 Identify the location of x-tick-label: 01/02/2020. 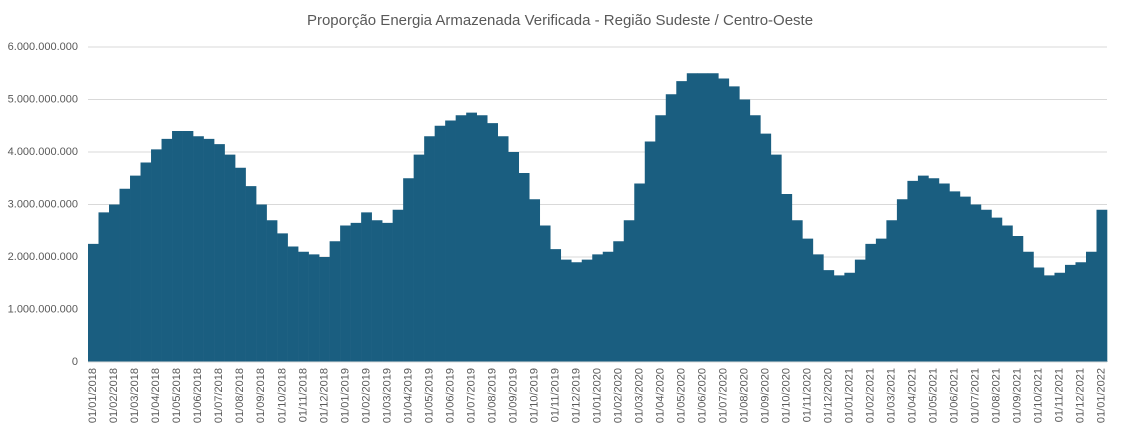
(618, 395).